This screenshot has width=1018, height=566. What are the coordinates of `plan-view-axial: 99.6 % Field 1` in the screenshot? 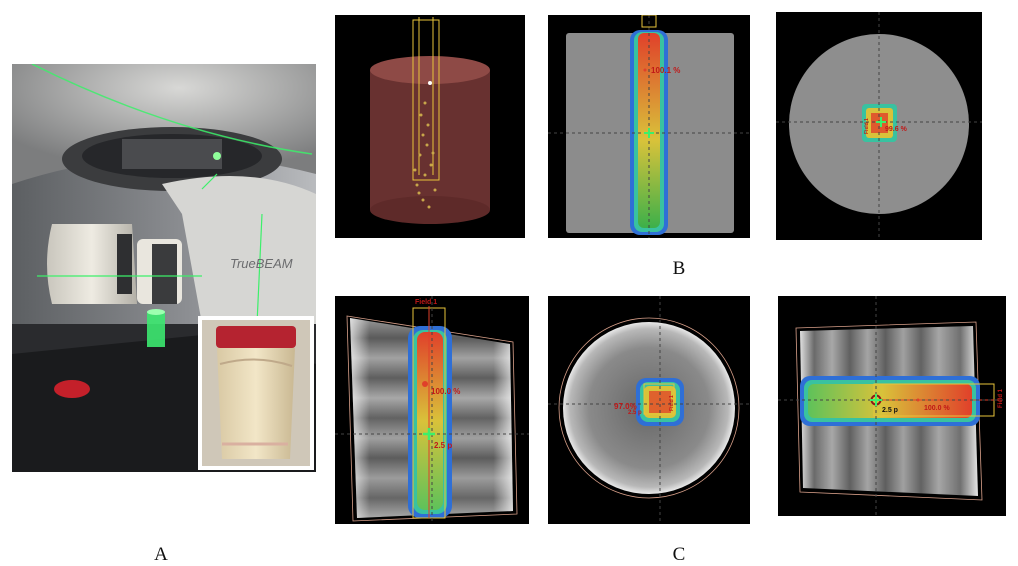 It's located at (879, 126).